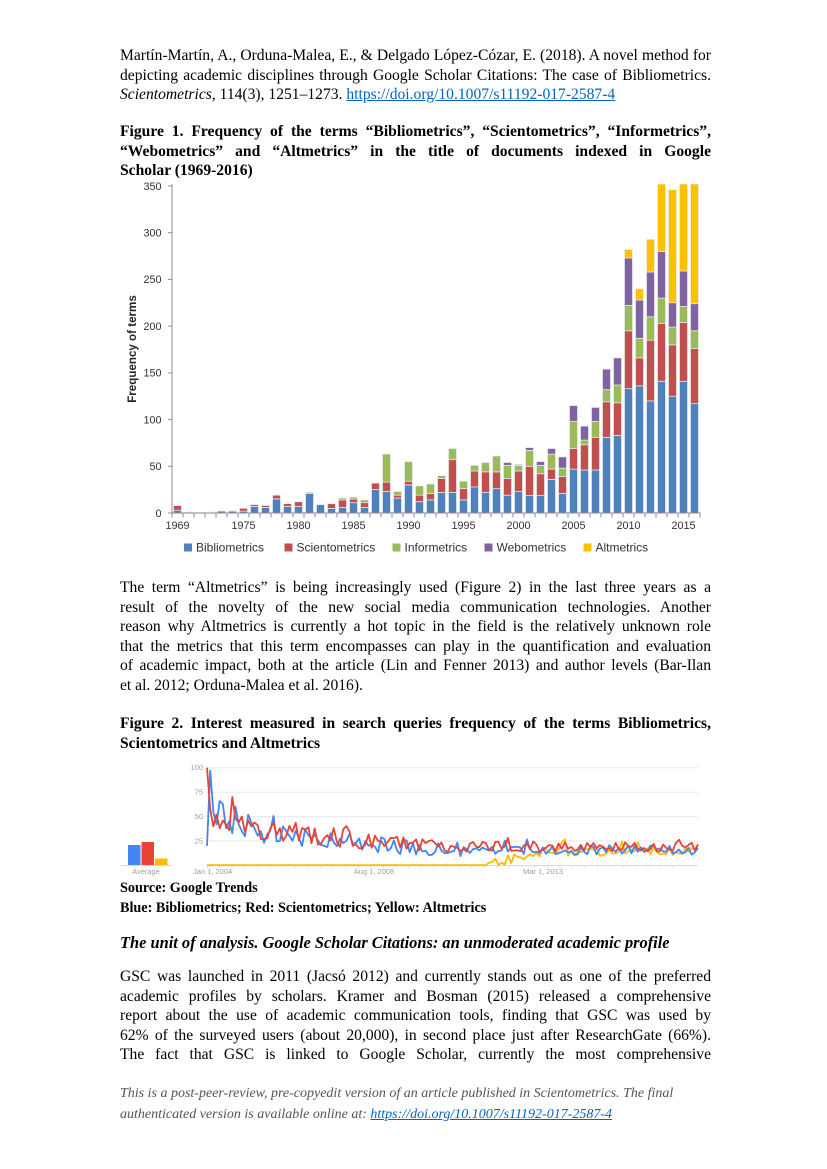  Describe the element at coordinates (152, 327) in the screenshot. I see `svg-text: 200` at that location.